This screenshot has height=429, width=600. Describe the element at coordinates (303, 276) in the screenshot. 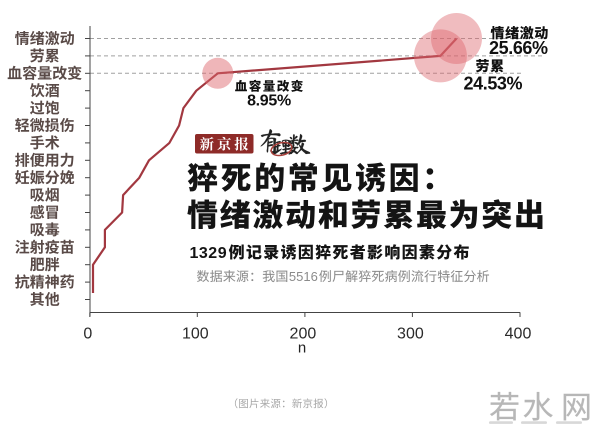

I see `svg-text: 5516` at that location.